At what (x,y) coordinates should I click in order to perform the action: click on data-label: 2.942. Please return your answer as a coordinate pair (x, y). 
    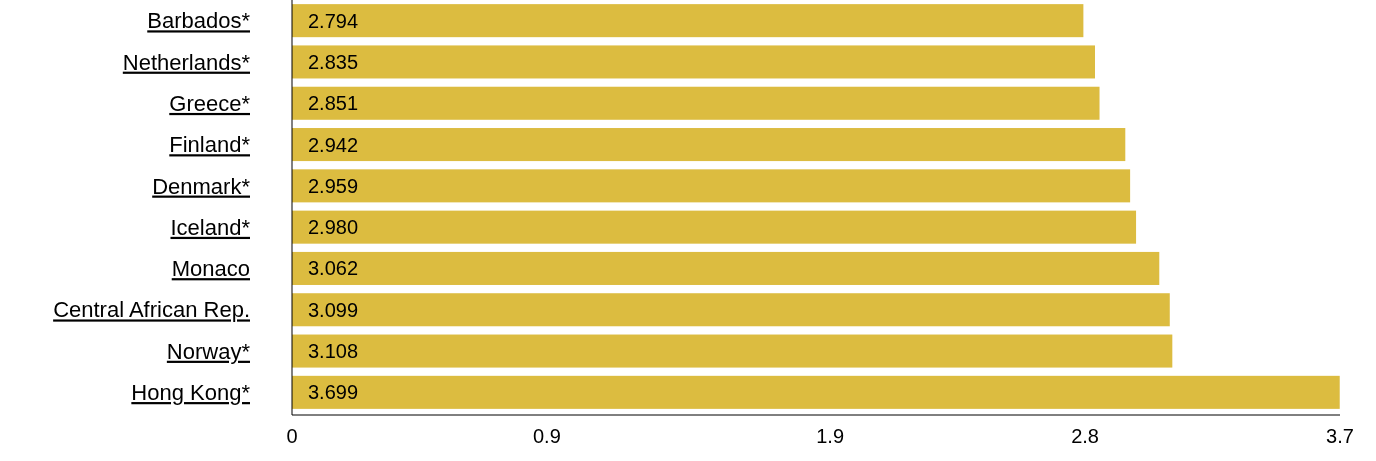
    Looking at the image, I should click on (333, 144).